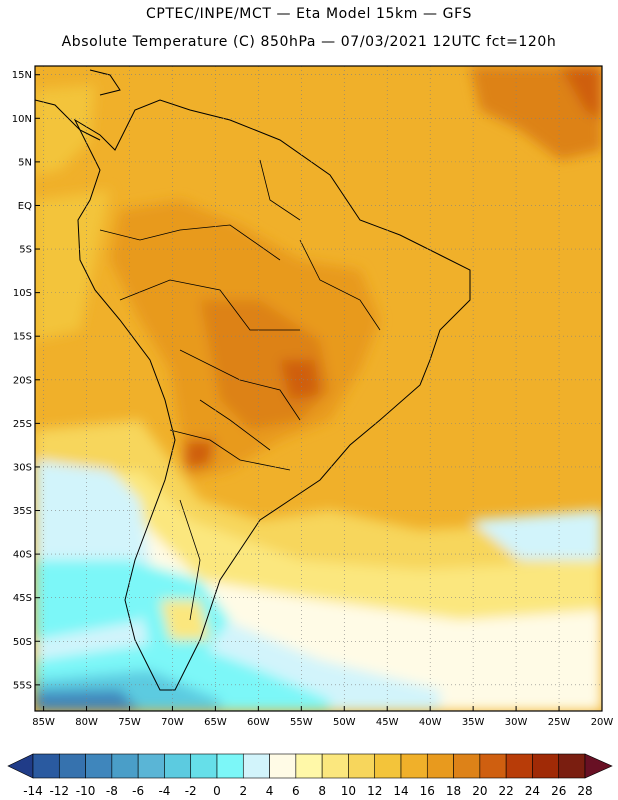 The width and height of the screenshot is (618, 800). I want to click on lon-label: 75W, so click(129, 722).